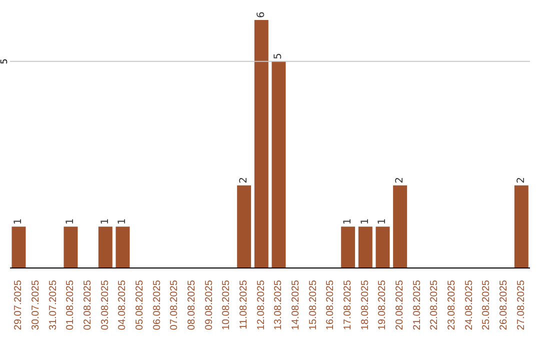  I want to click on x-tick-label: 06.08.2025, so click(157, 305).